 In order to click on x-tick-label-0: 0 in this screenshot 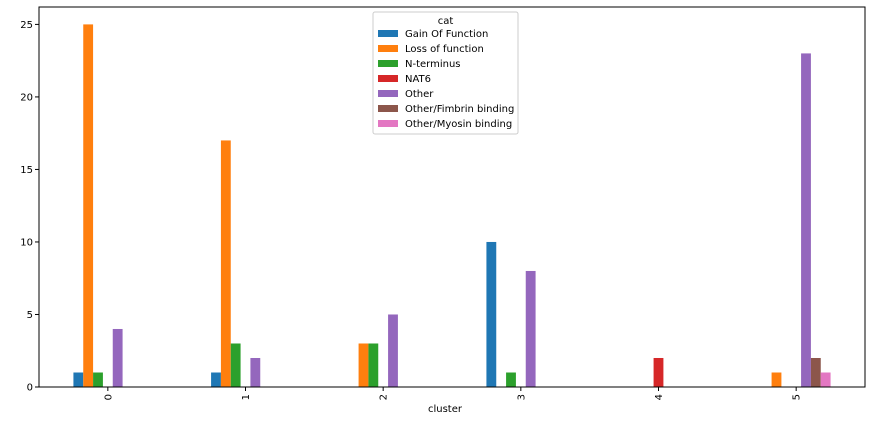, I will do `click(108, 397)`.